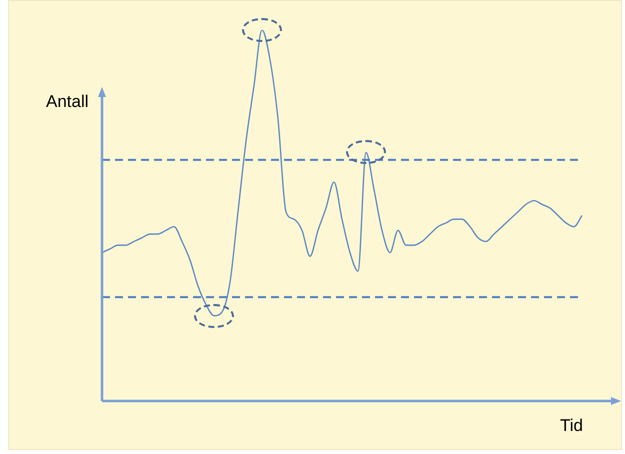  Describe the element at coordinates (67, 102) in the screenshot. I see `y-axis-title: Antall` at that location.